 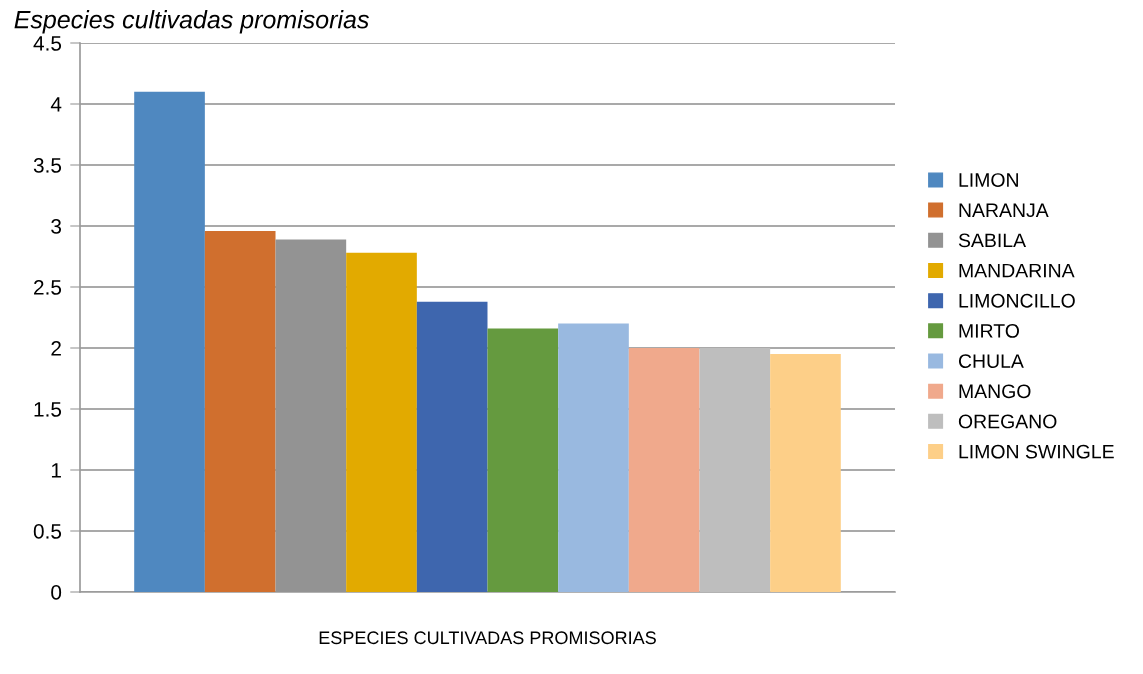 What do you see at coordinates (1036, 451) in the screenshot?
I see `legend-label: LIMON SWINGLE` at bounding box center [1036, 451].